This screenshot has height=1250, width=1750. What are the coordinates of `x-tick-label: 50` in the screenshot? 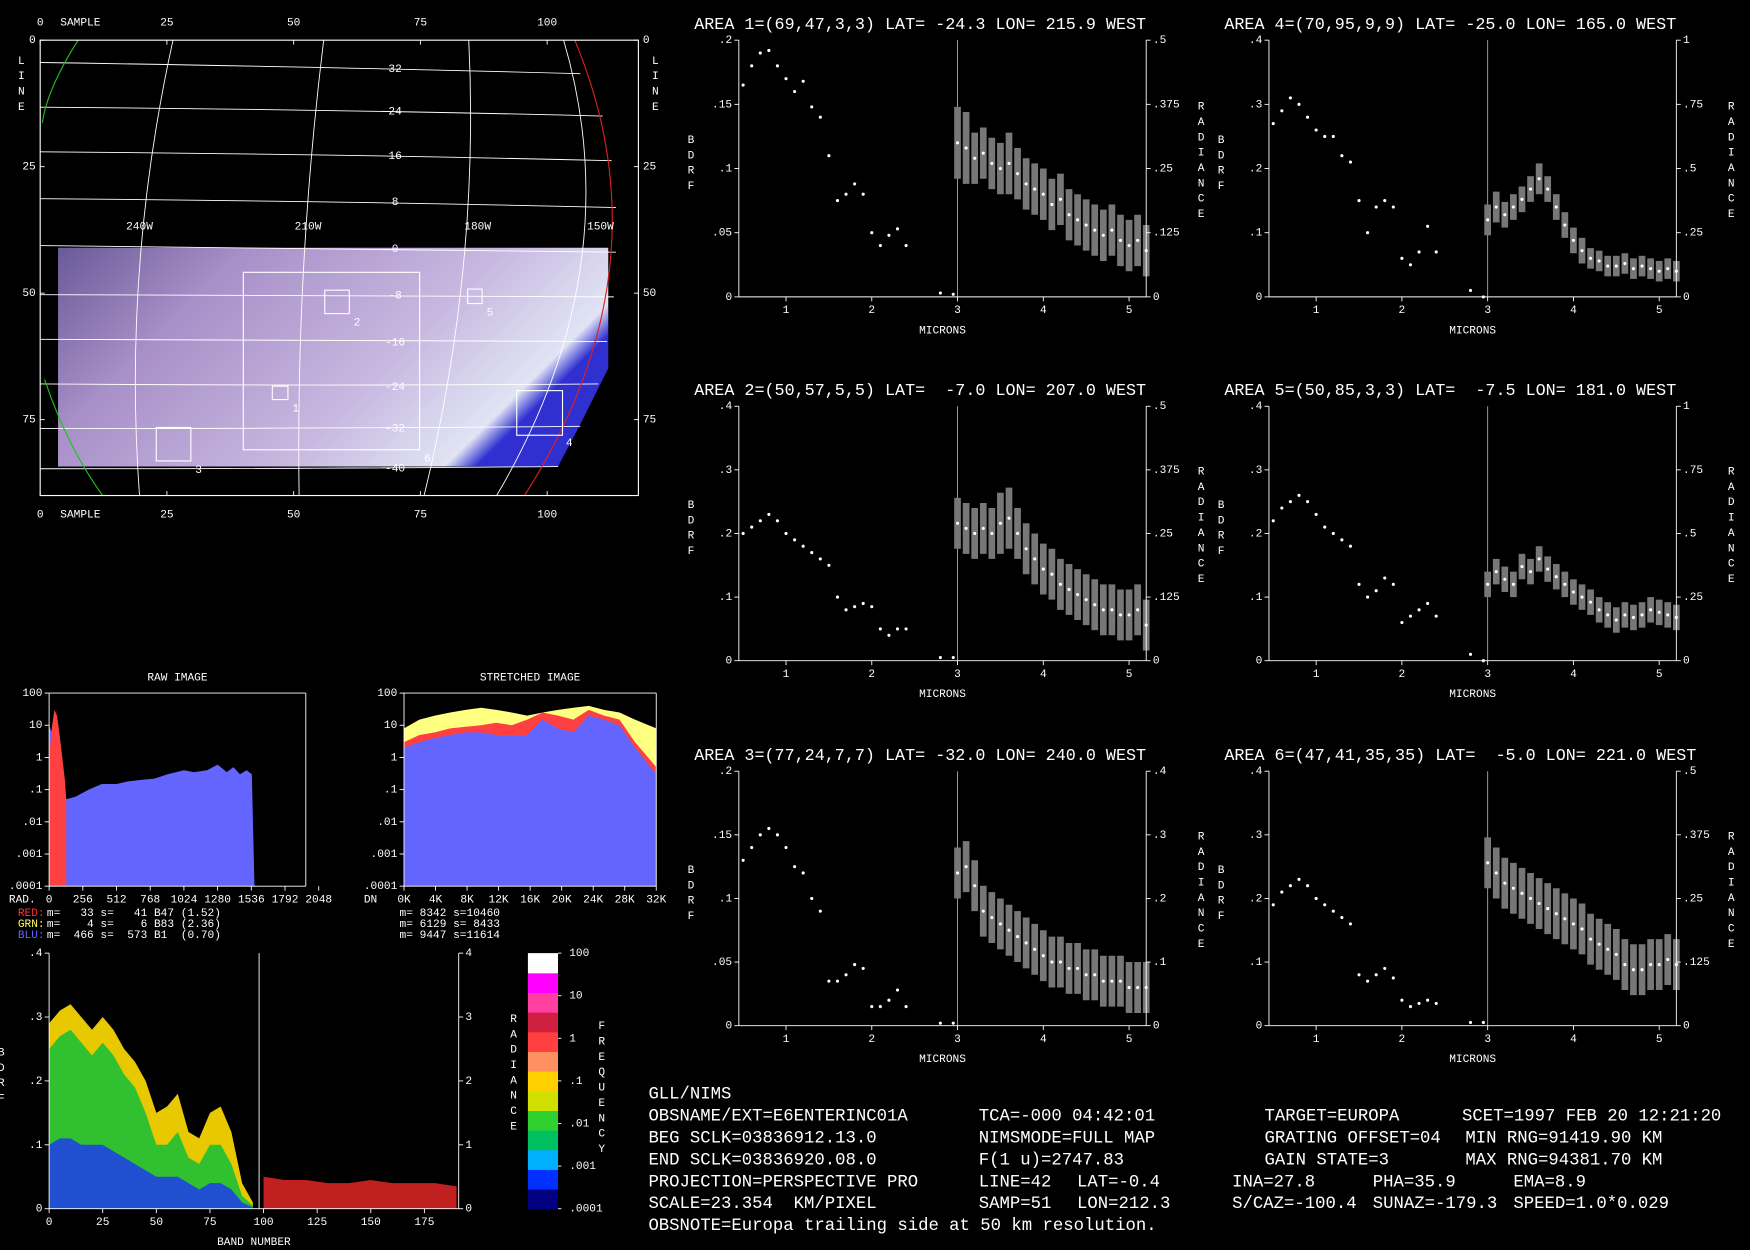 It's located at (157, 1223).